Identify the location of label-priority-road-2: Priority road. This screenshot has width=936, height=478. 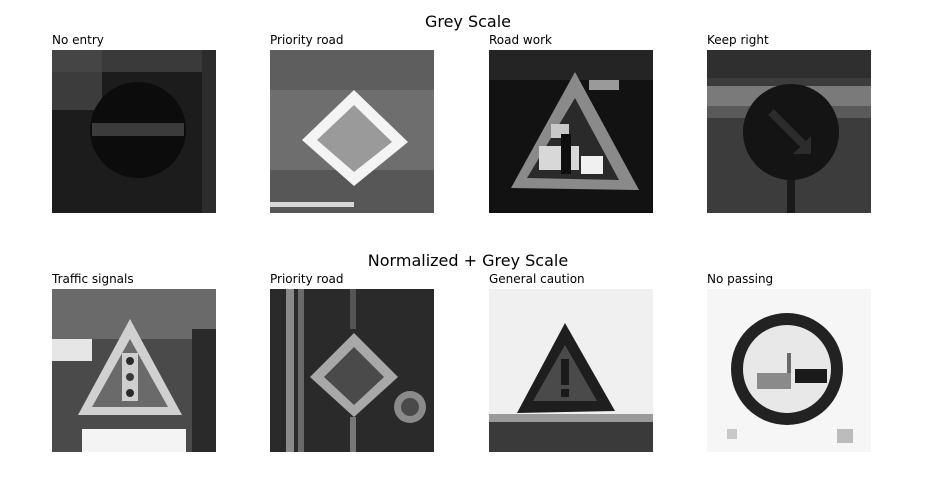
(307, 279).